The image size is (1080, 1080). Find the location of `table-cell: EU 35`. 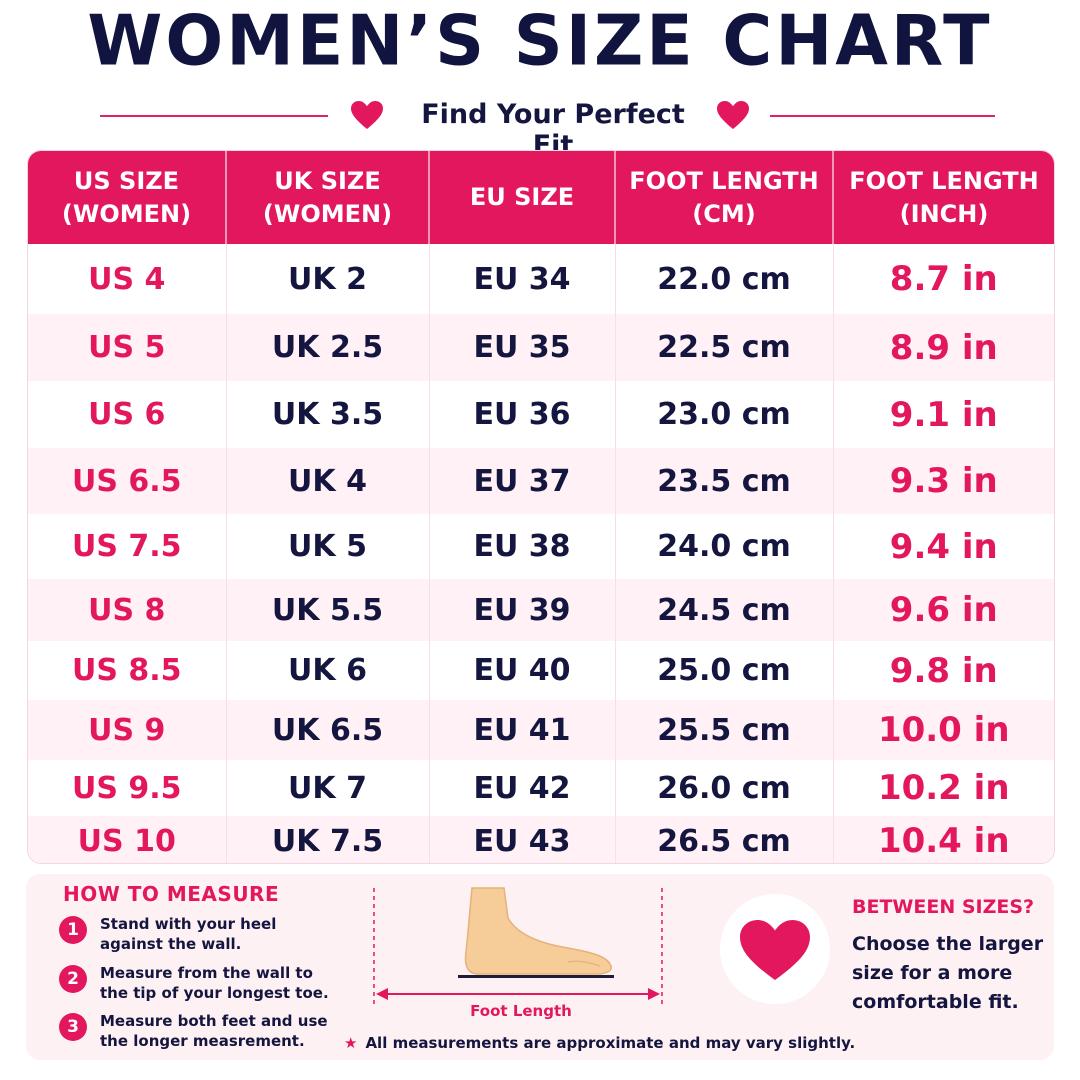

table-cell: EU 35 is located at coordinates (522, 347).